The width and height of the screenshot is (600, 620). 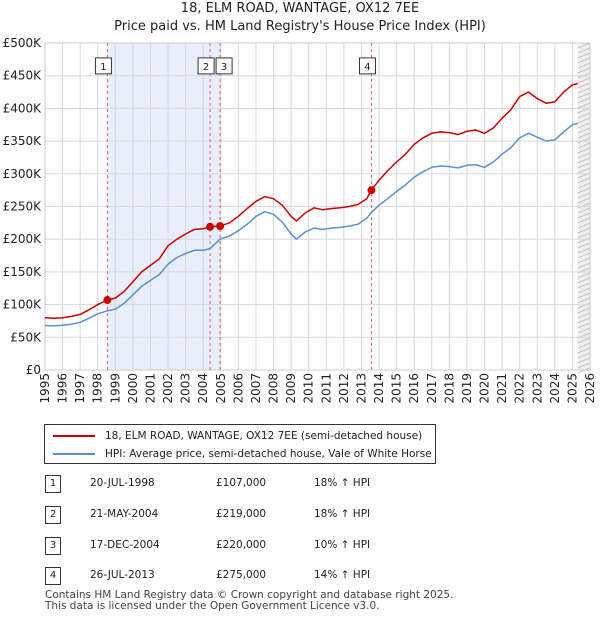 I want to click on x-tick-label: 2013, so click(x=361, y=388).